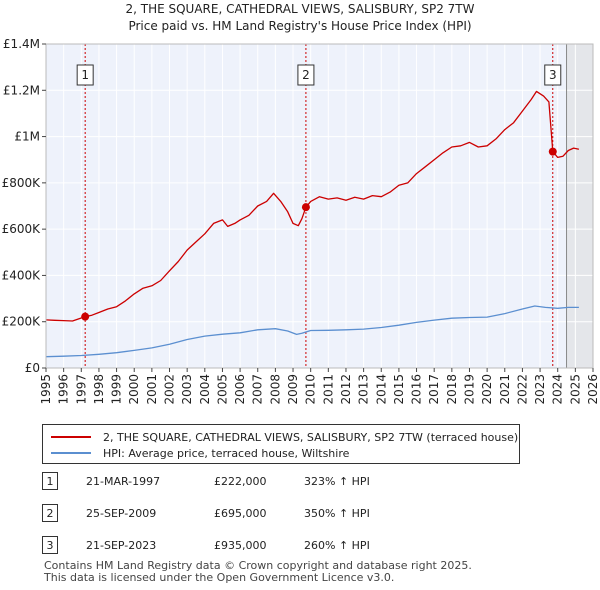 This screenshot has height=590, width=600. Describe the element at coordinates (50, 513) in the screenshot. I see `sale-number-badge: 2` at that location.